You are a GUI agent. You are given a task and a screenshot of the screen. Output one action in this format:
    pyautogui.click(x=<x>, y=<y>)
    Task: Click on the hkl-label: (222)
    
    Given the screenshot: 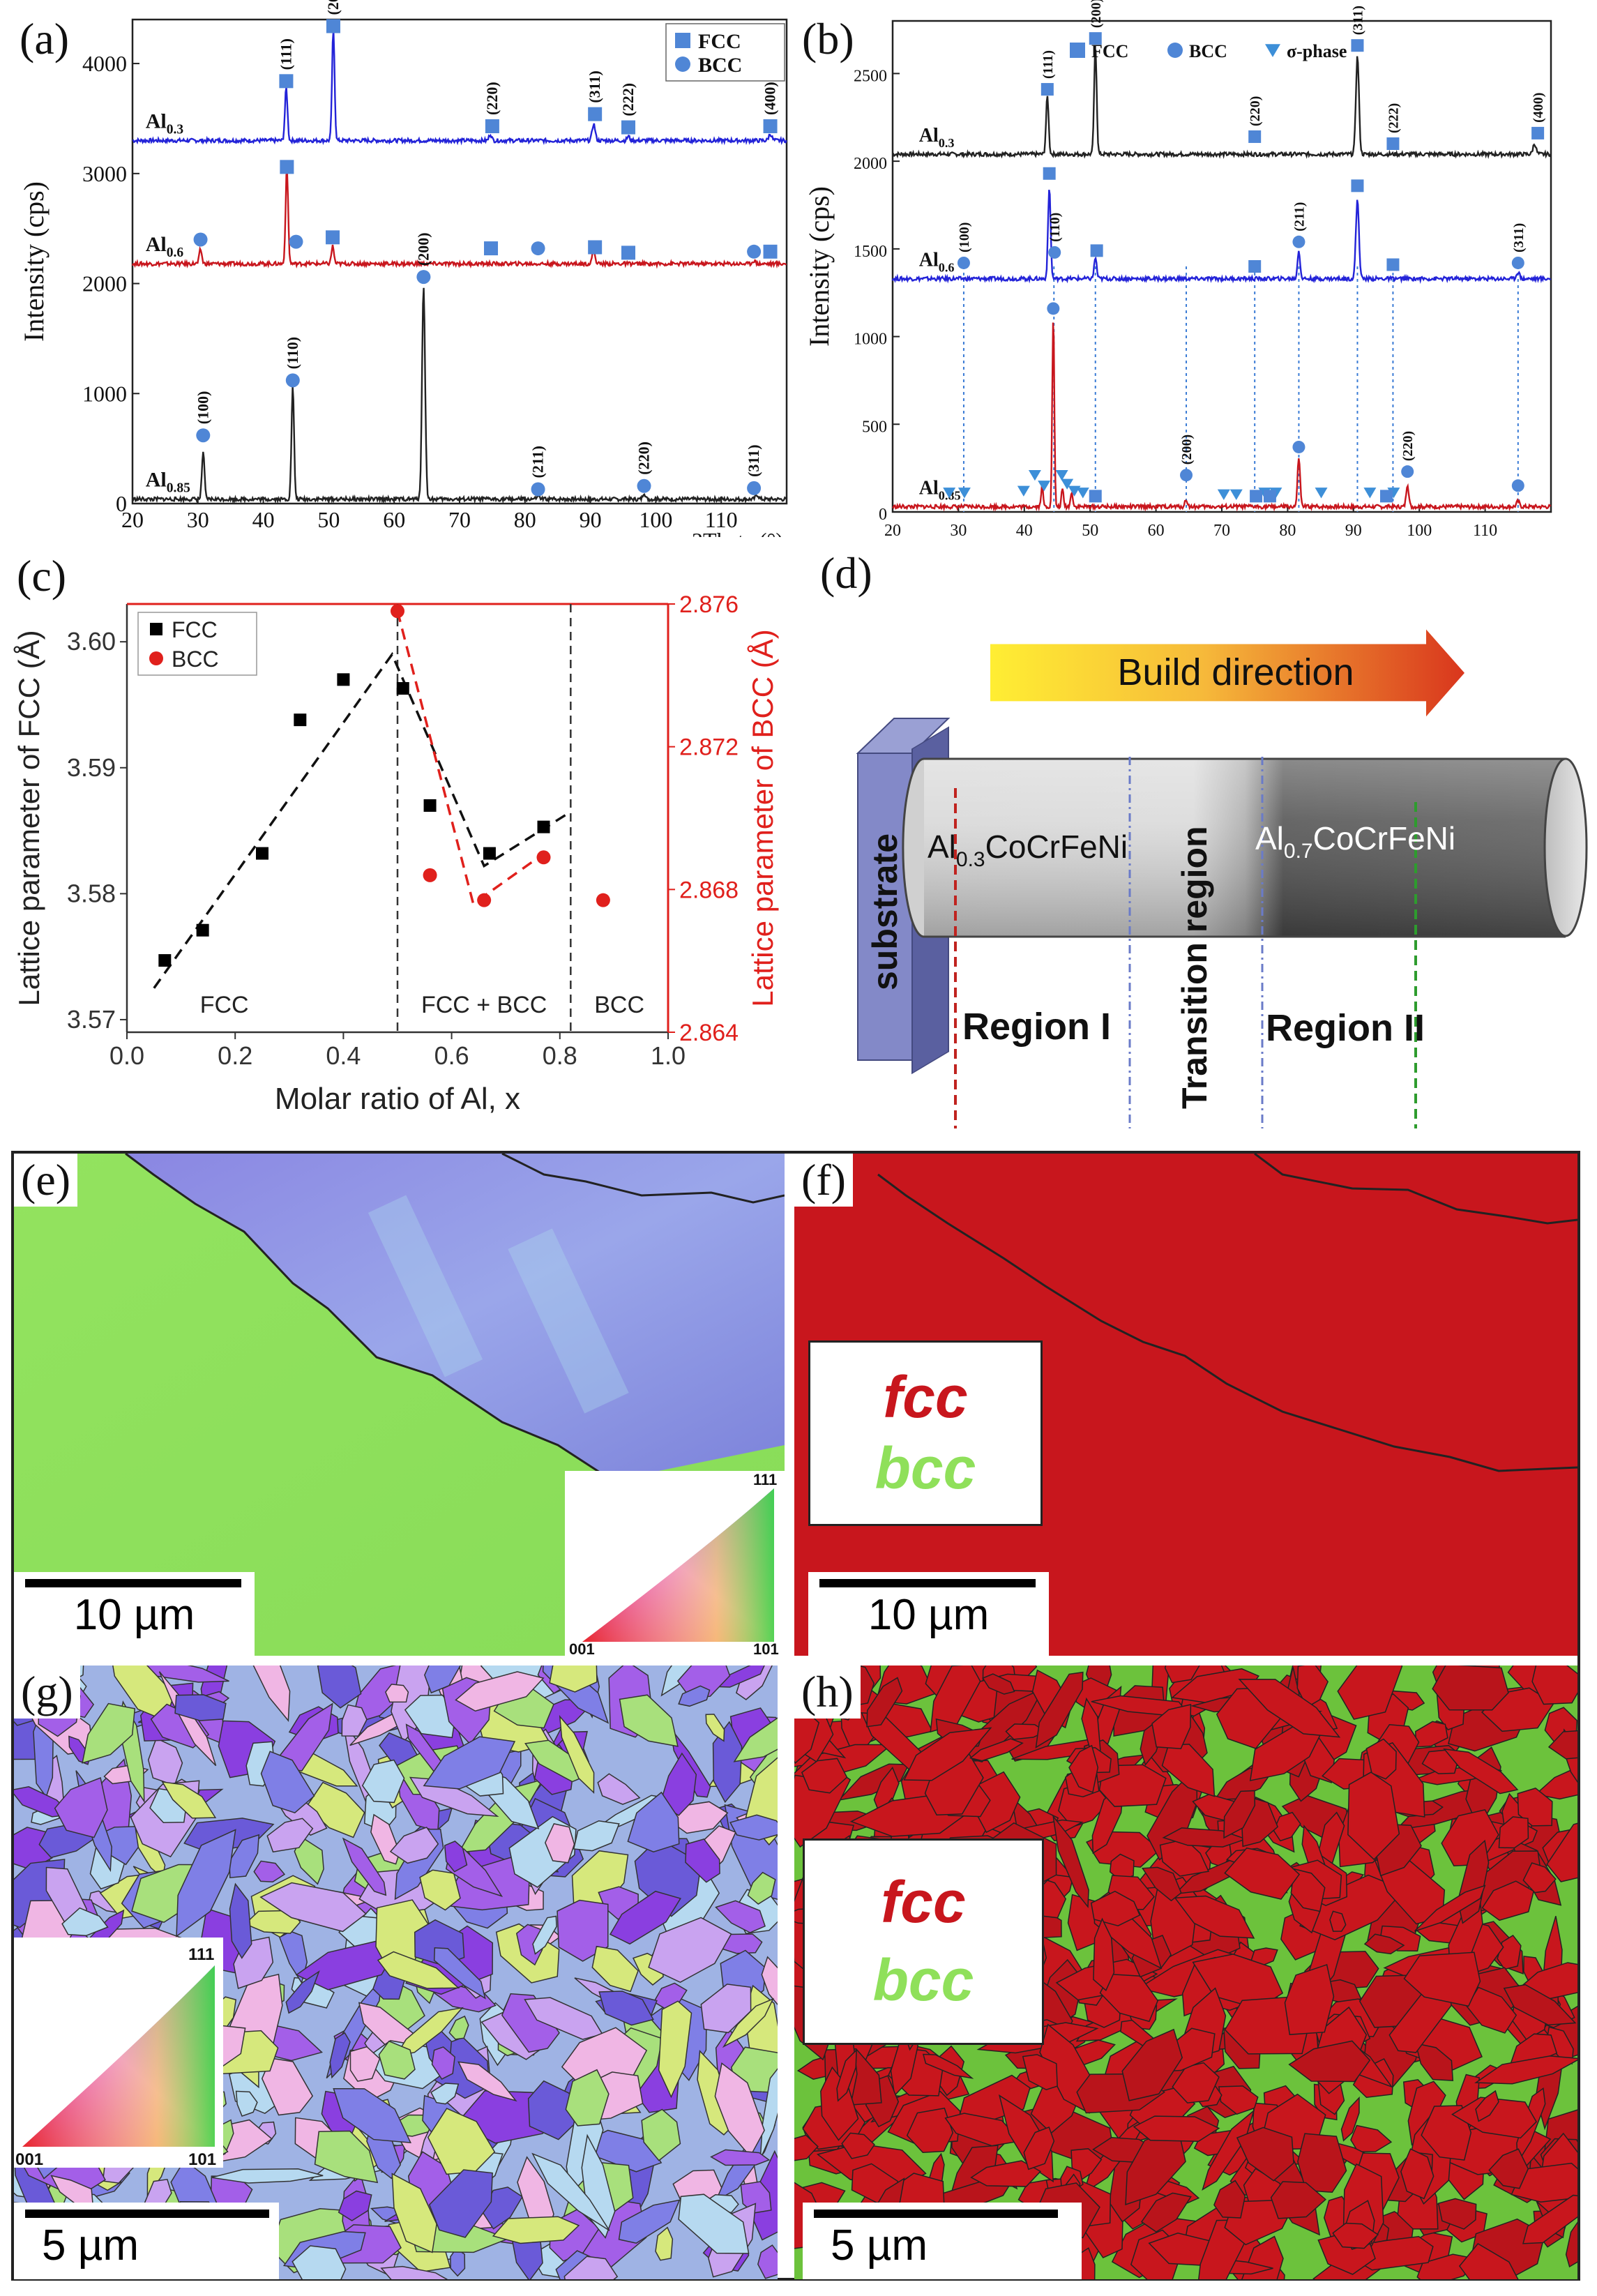 What is the action you would take?
    pyautogui.click(x=1393, y=118)
    